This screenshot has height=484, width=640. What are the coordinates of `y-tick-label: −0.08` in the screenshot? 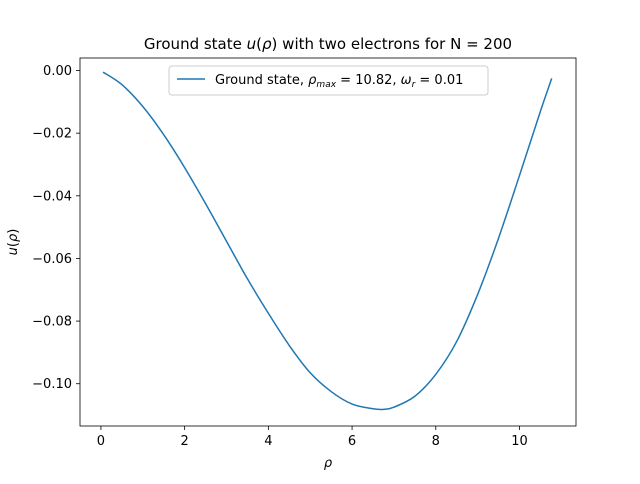 It's located at (52, 322).